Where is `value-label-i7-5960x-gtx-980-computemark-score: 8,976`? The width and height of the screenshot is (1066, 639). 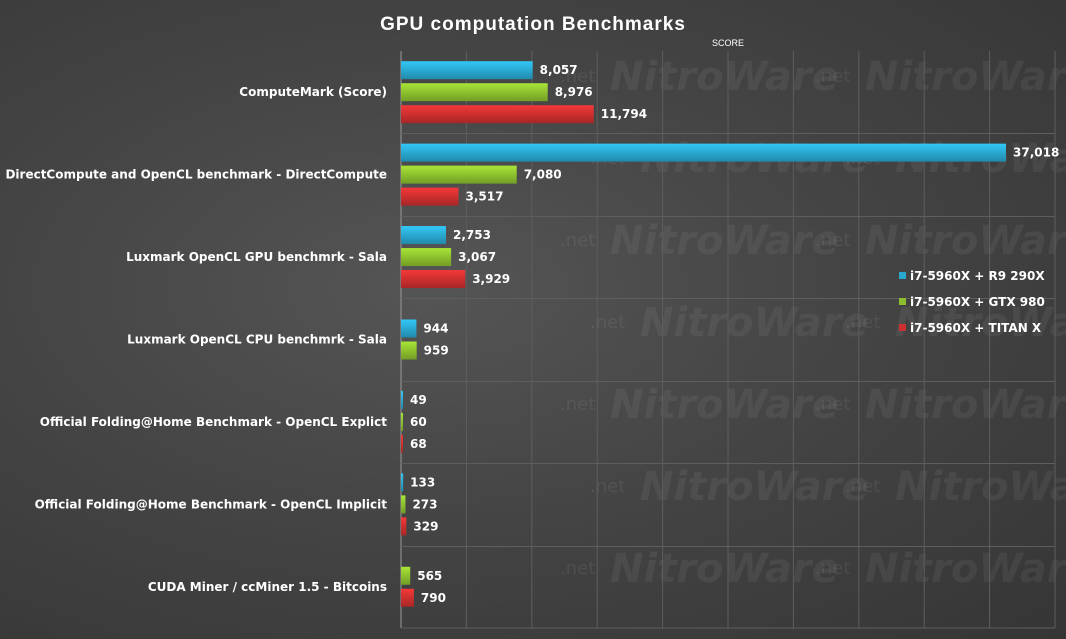
value-label-i7-5960x-gtx-980-computemark-score: 8,976 is located at coordinates (574, 92).